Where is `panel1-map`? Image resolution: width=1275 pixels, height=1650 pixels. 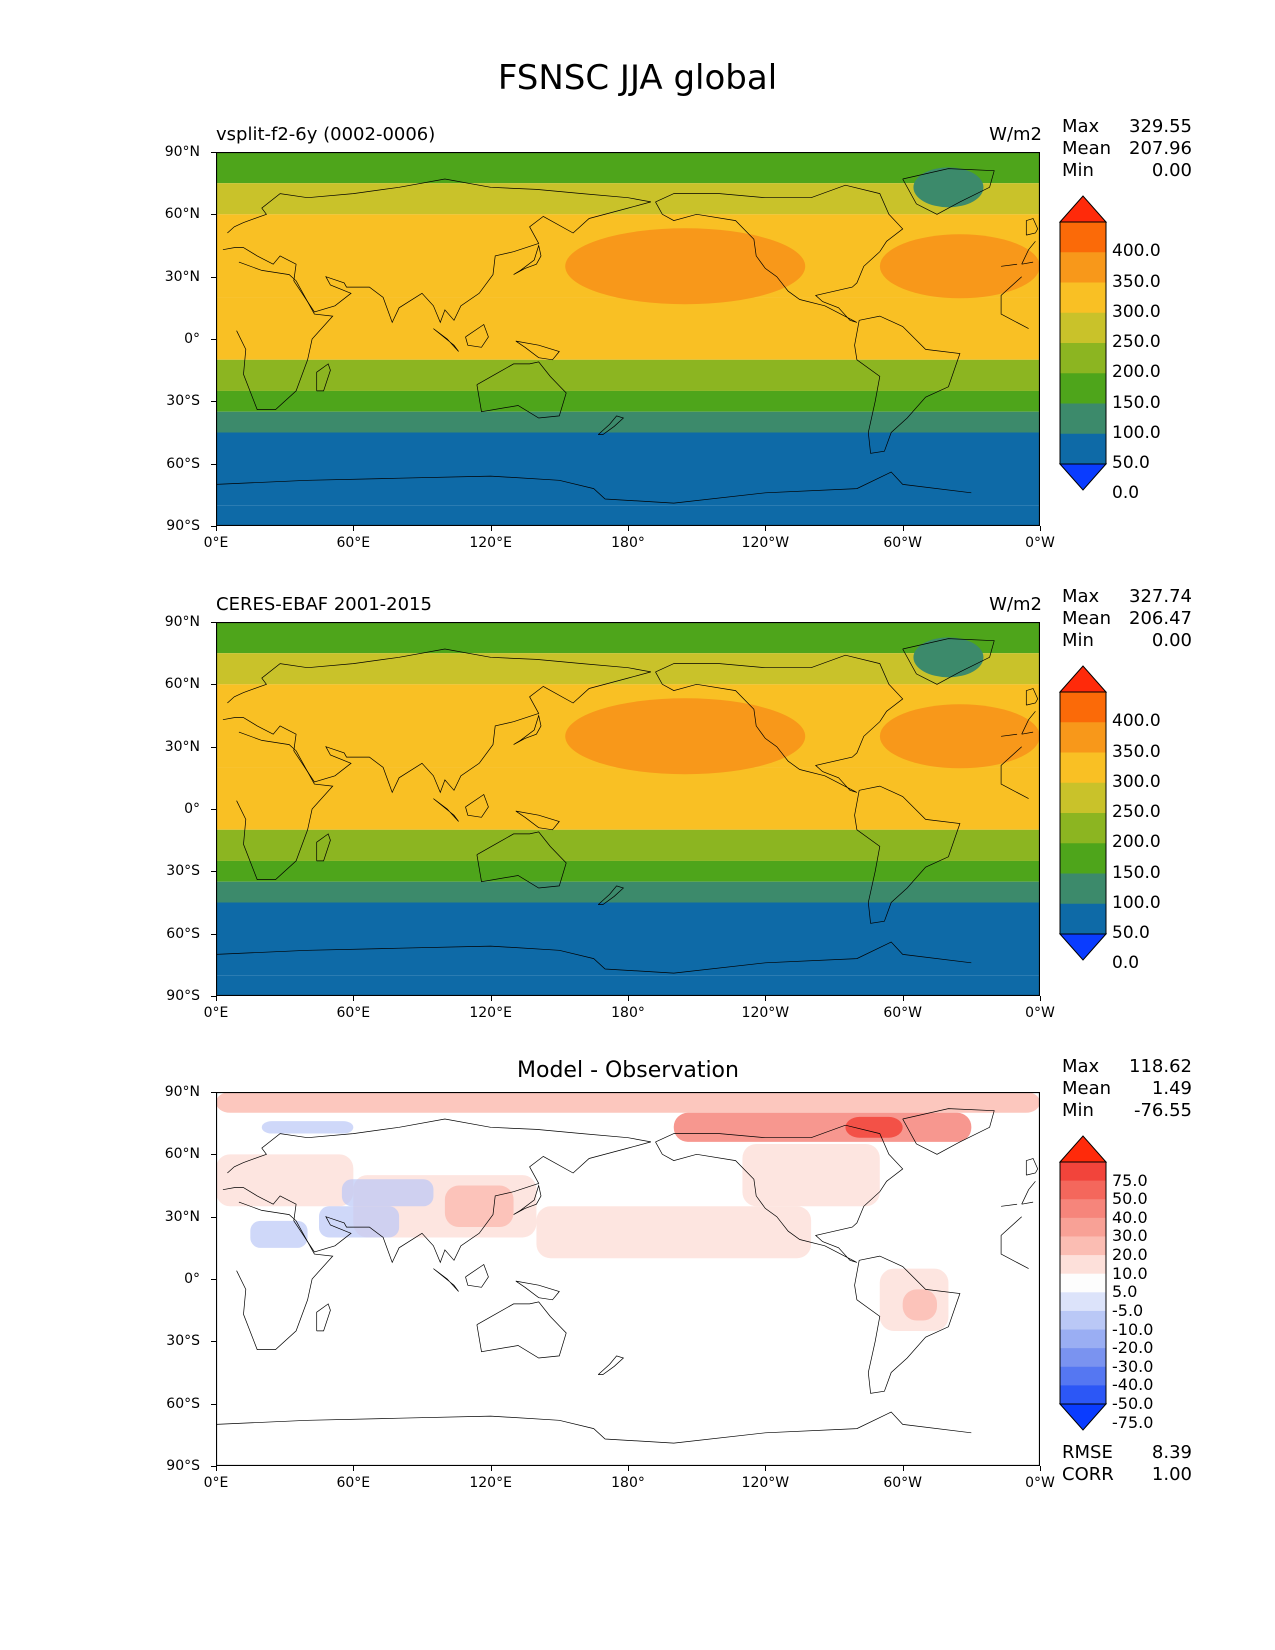
panel1-map is located at coordinates (628, 339).